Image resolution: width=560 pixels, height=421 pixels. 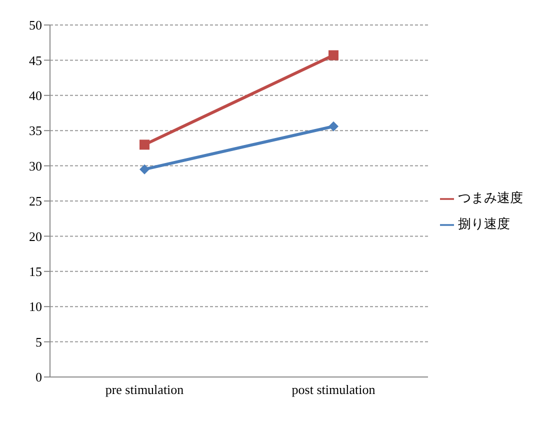 What do you see at coordinates (334, 390) in the screenshot?
I see `x-tick-label: post stimulation` at bounding box center [334, 390].